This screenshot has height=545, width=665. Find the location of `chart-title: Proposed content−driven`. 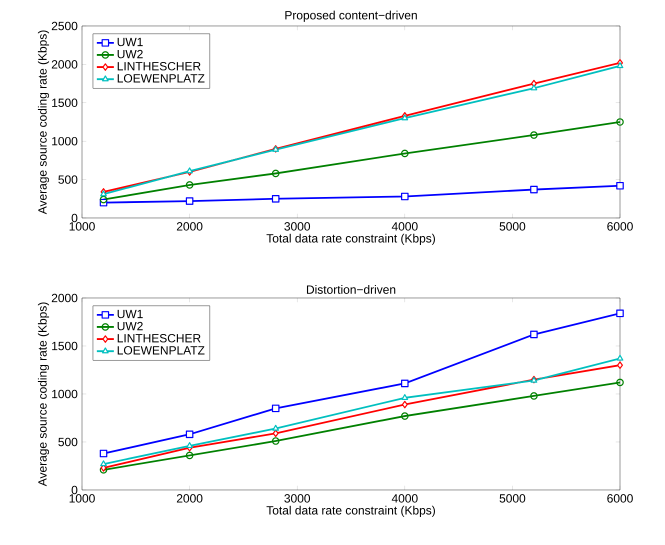

chart-title: Proposed content−driven is located at coordinates (351, 16).